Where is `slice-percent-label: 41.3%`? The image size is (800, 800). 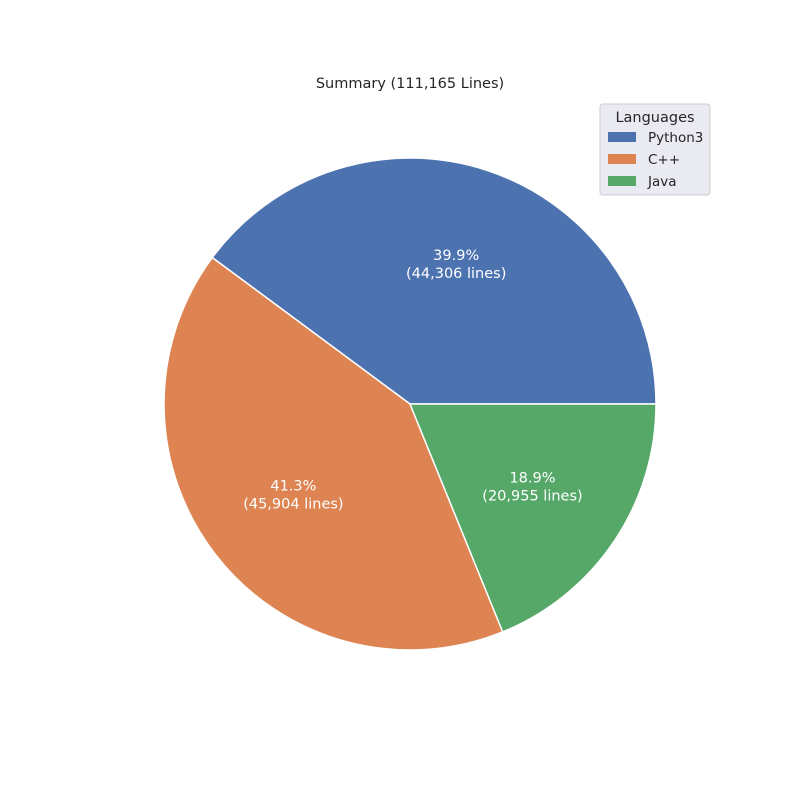 slice-percent-label: 41.3% is located at coordinates (293, 487).